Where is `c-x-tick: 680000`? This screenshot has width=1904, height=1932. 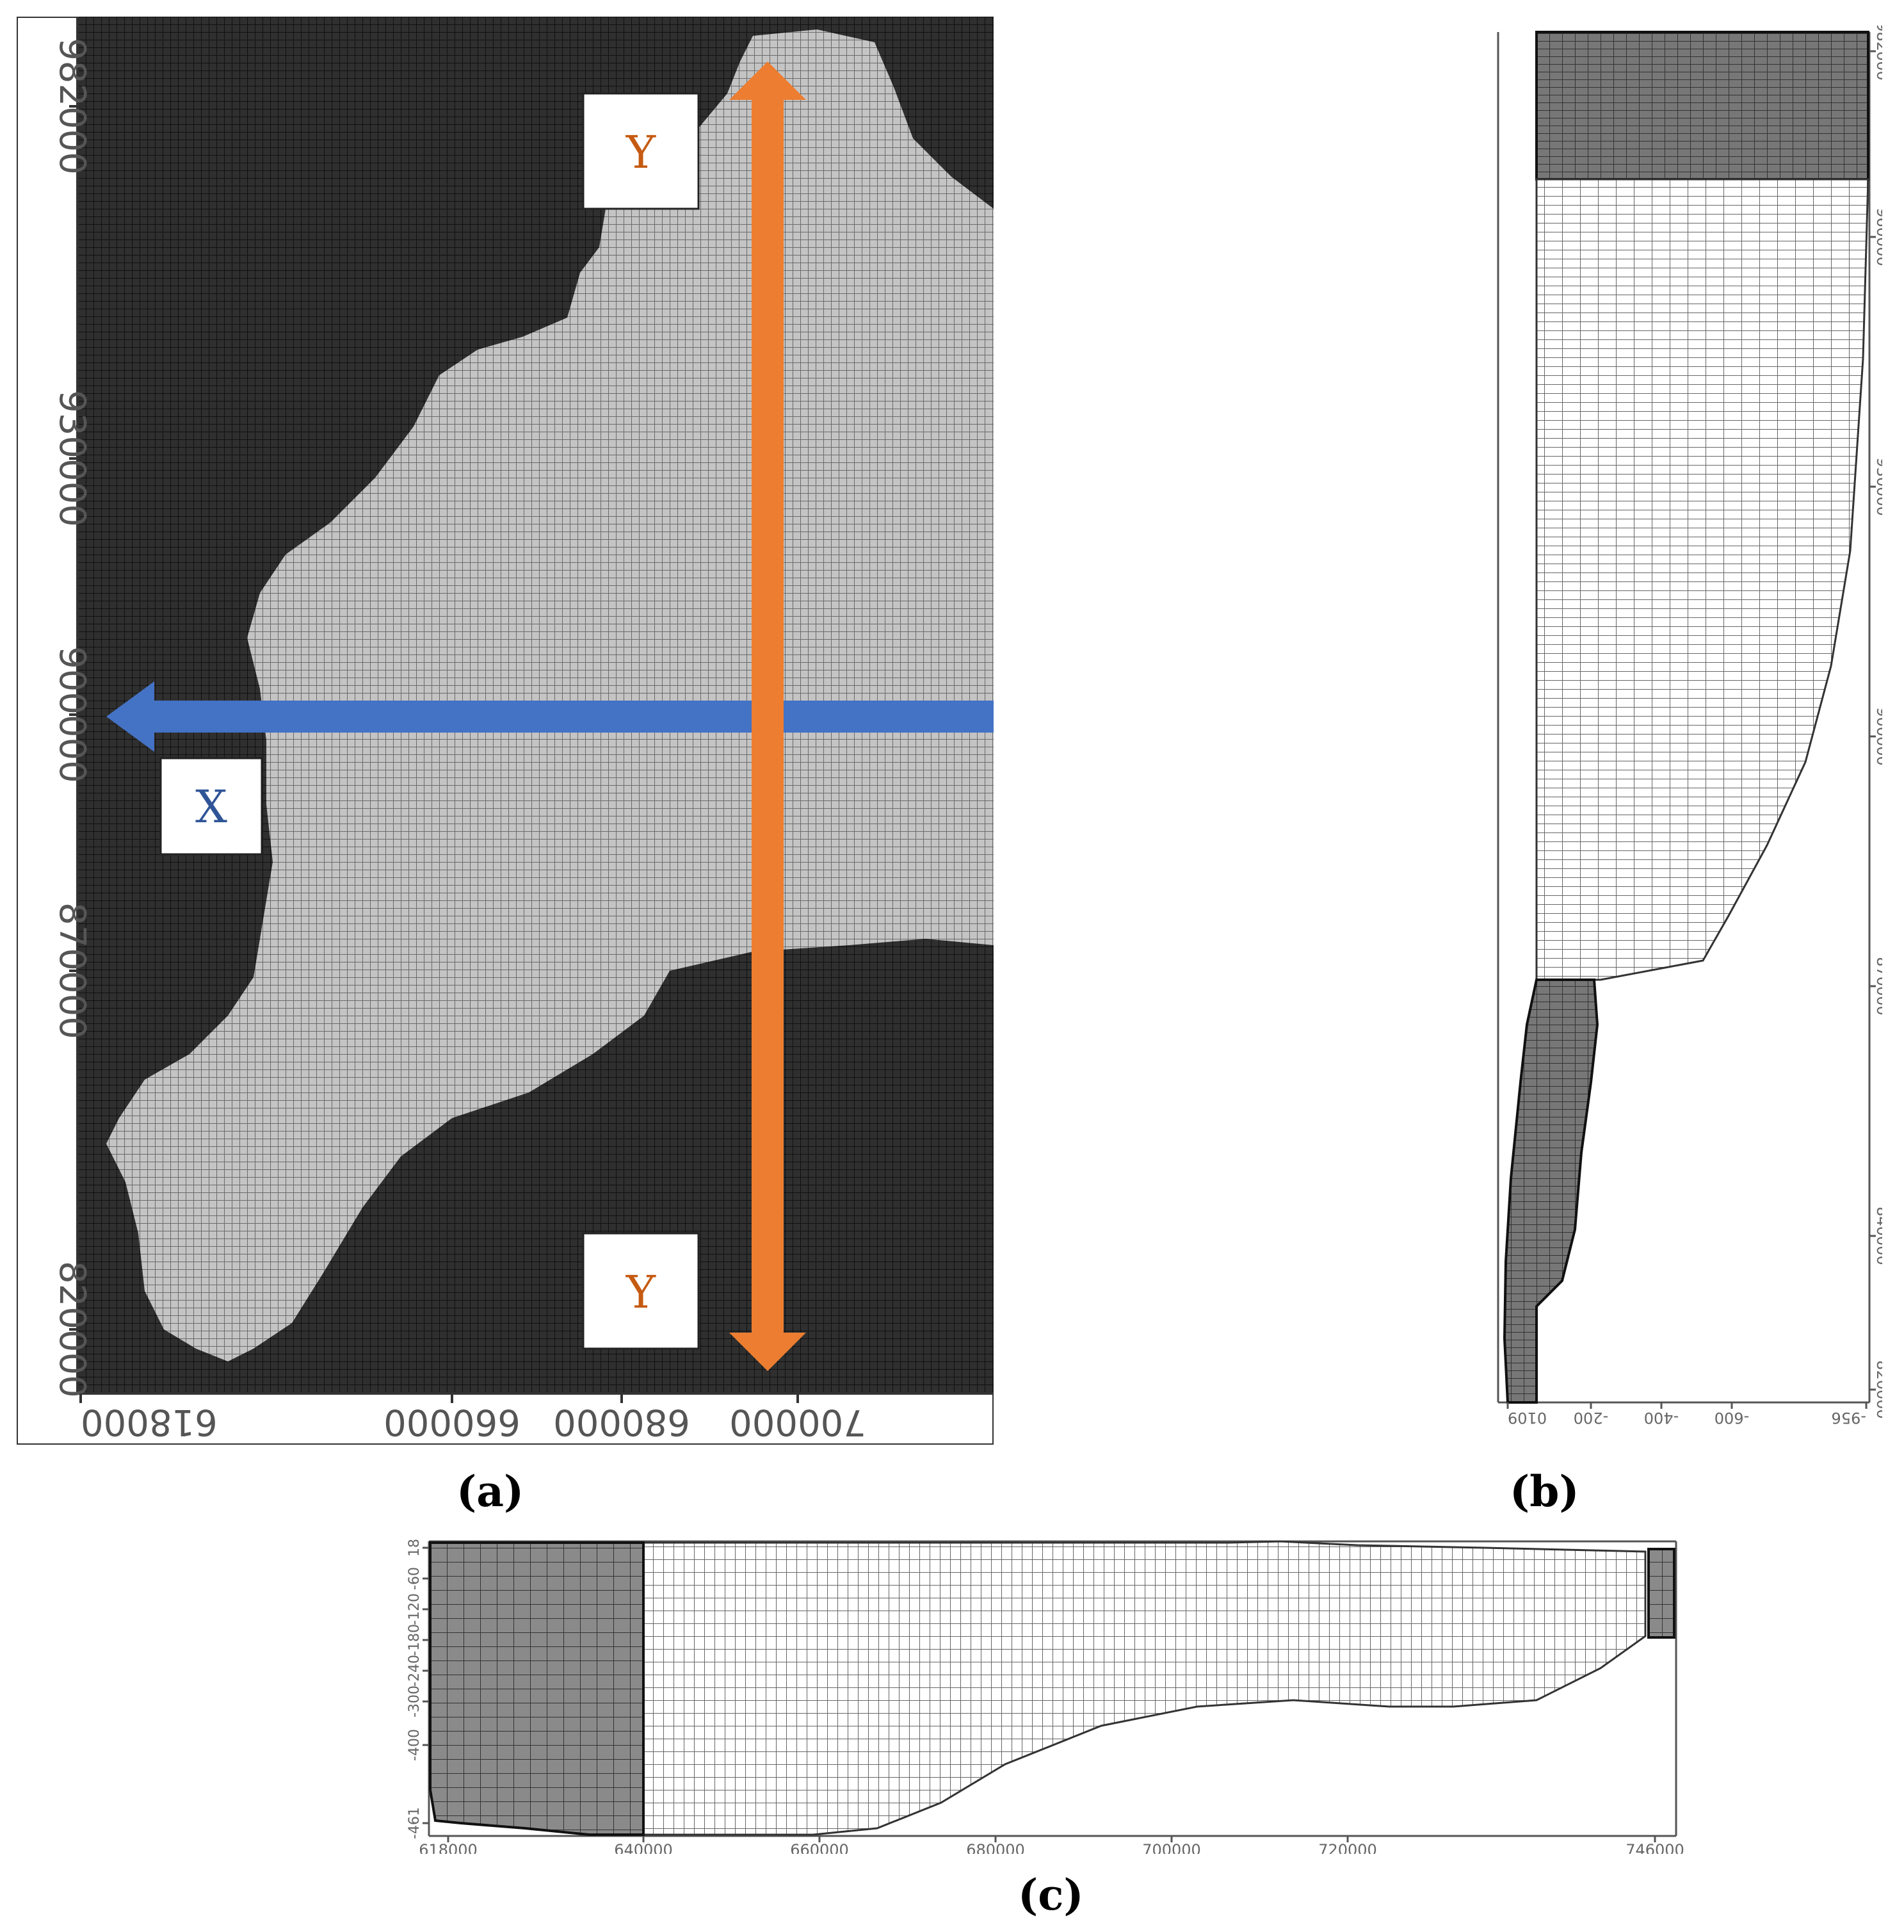 c-x-tick: 680000 is located at coordinates (996, 1847).